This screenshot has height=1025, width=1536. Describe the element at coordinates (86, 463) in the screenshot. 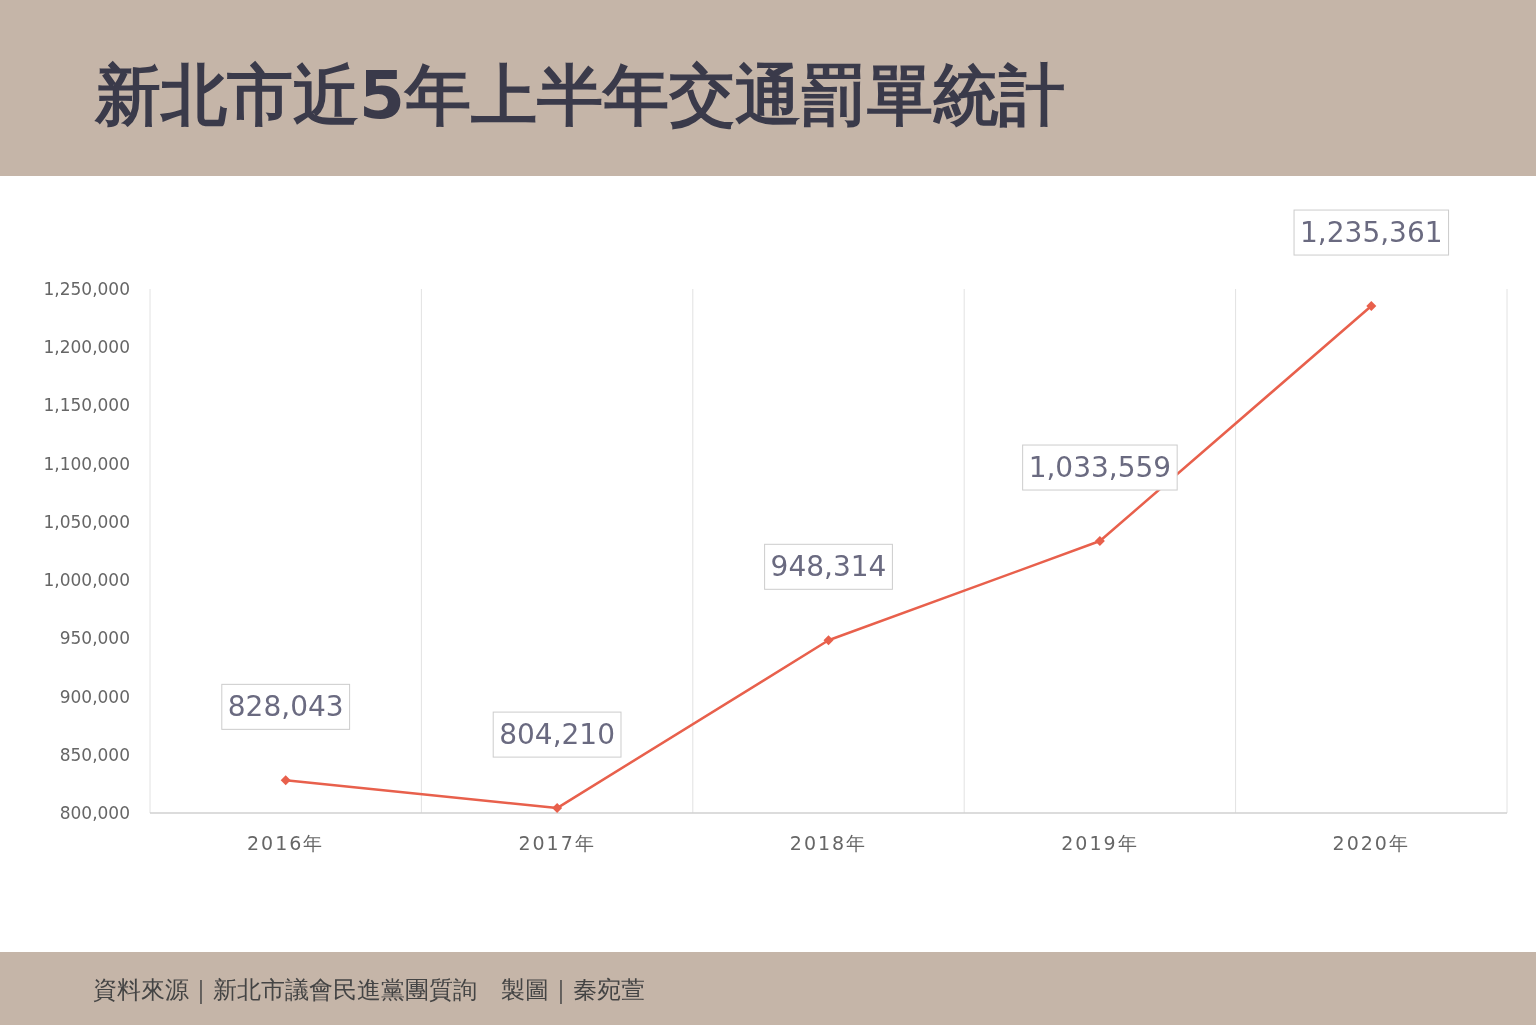

I see `y-tick-label: 1,100,000` at that location.